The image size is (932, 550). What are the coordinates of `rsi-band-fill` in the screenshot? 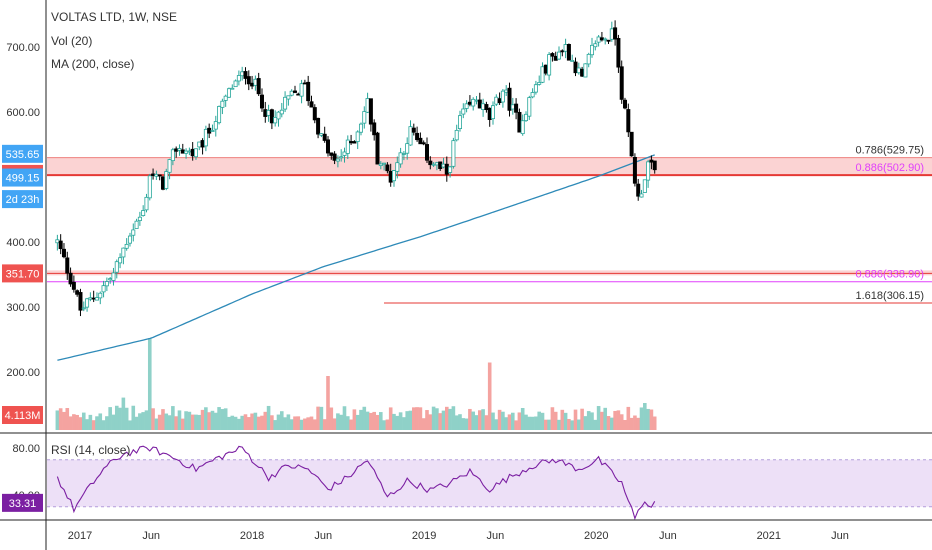 It's located at (489, 483).